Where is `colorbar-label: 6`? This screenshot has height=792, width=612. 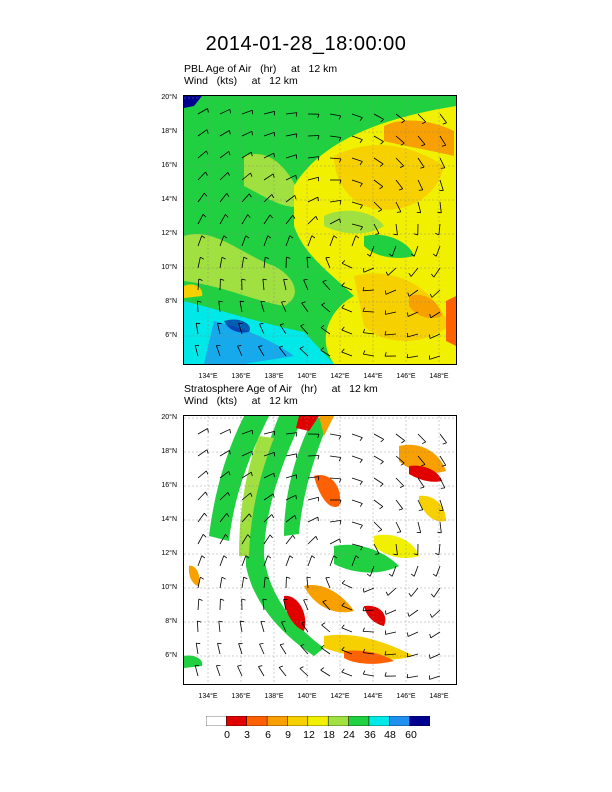
colorbar-label: 6 is located at coordinates (268, 735).